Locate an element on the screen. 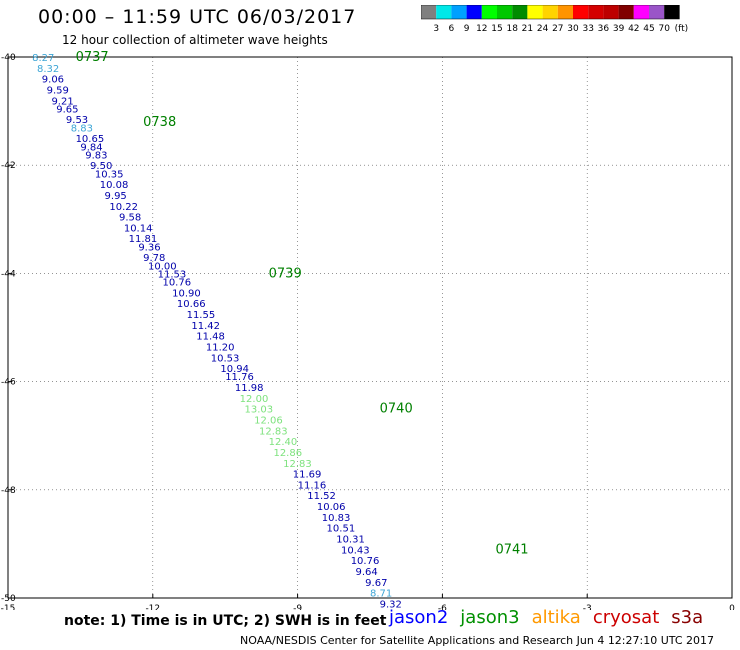  wave-height-label: 11.16 is located at coordinates (312, 485).